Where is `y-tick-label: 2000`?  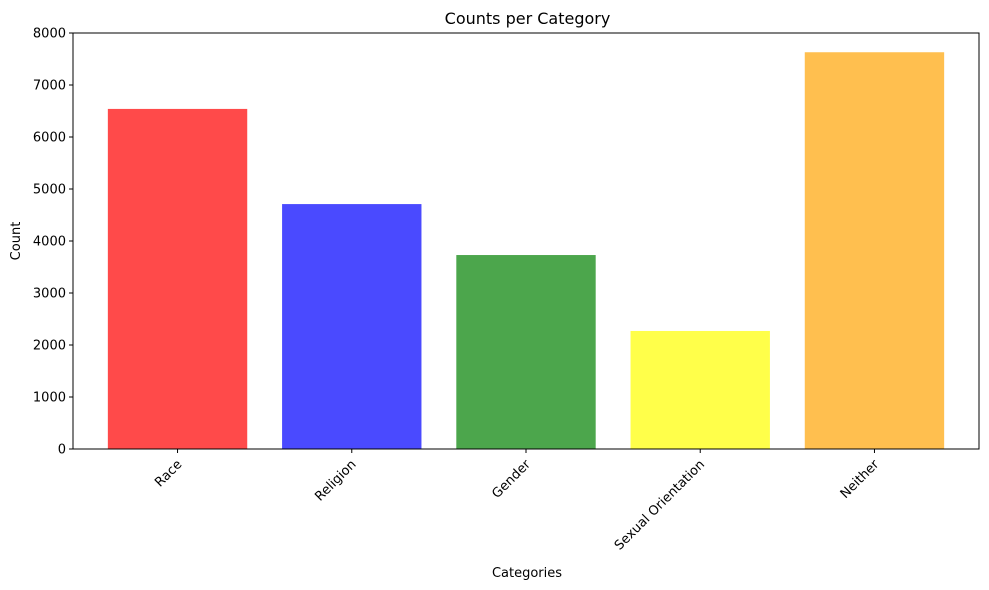 y-tick-label: 2000 is located at coordinates (49, 346).